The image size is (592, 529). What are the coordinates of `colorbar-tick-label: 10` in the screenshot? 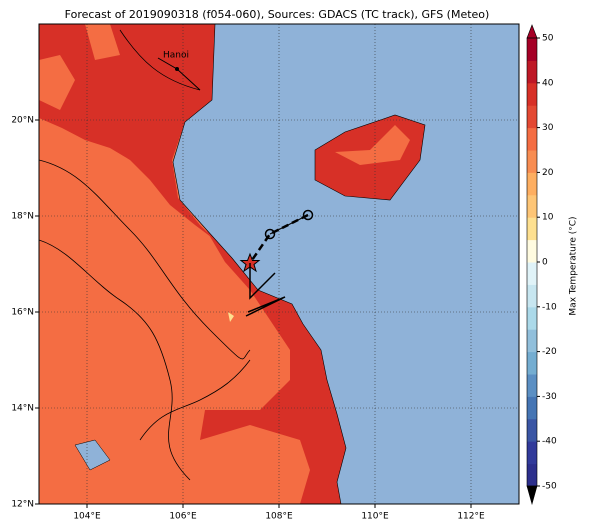 It's located at (548, 218).